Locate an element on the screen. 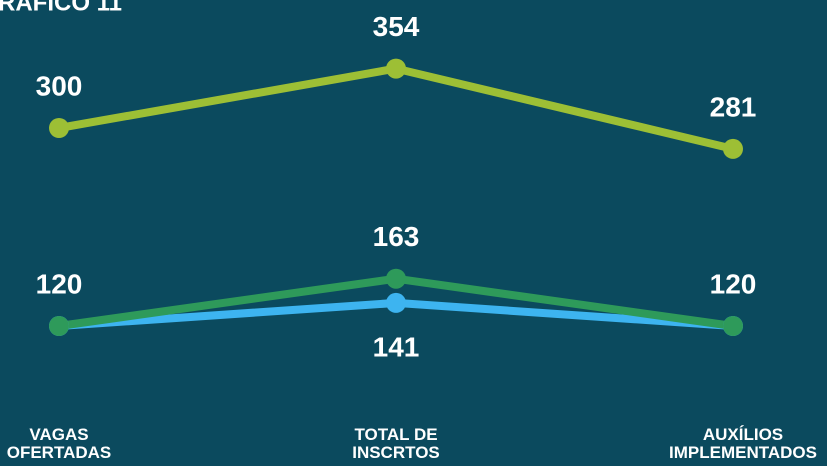  x-tick-label-line: IMPLEMENTADOS is located at coordinates (743, 452).